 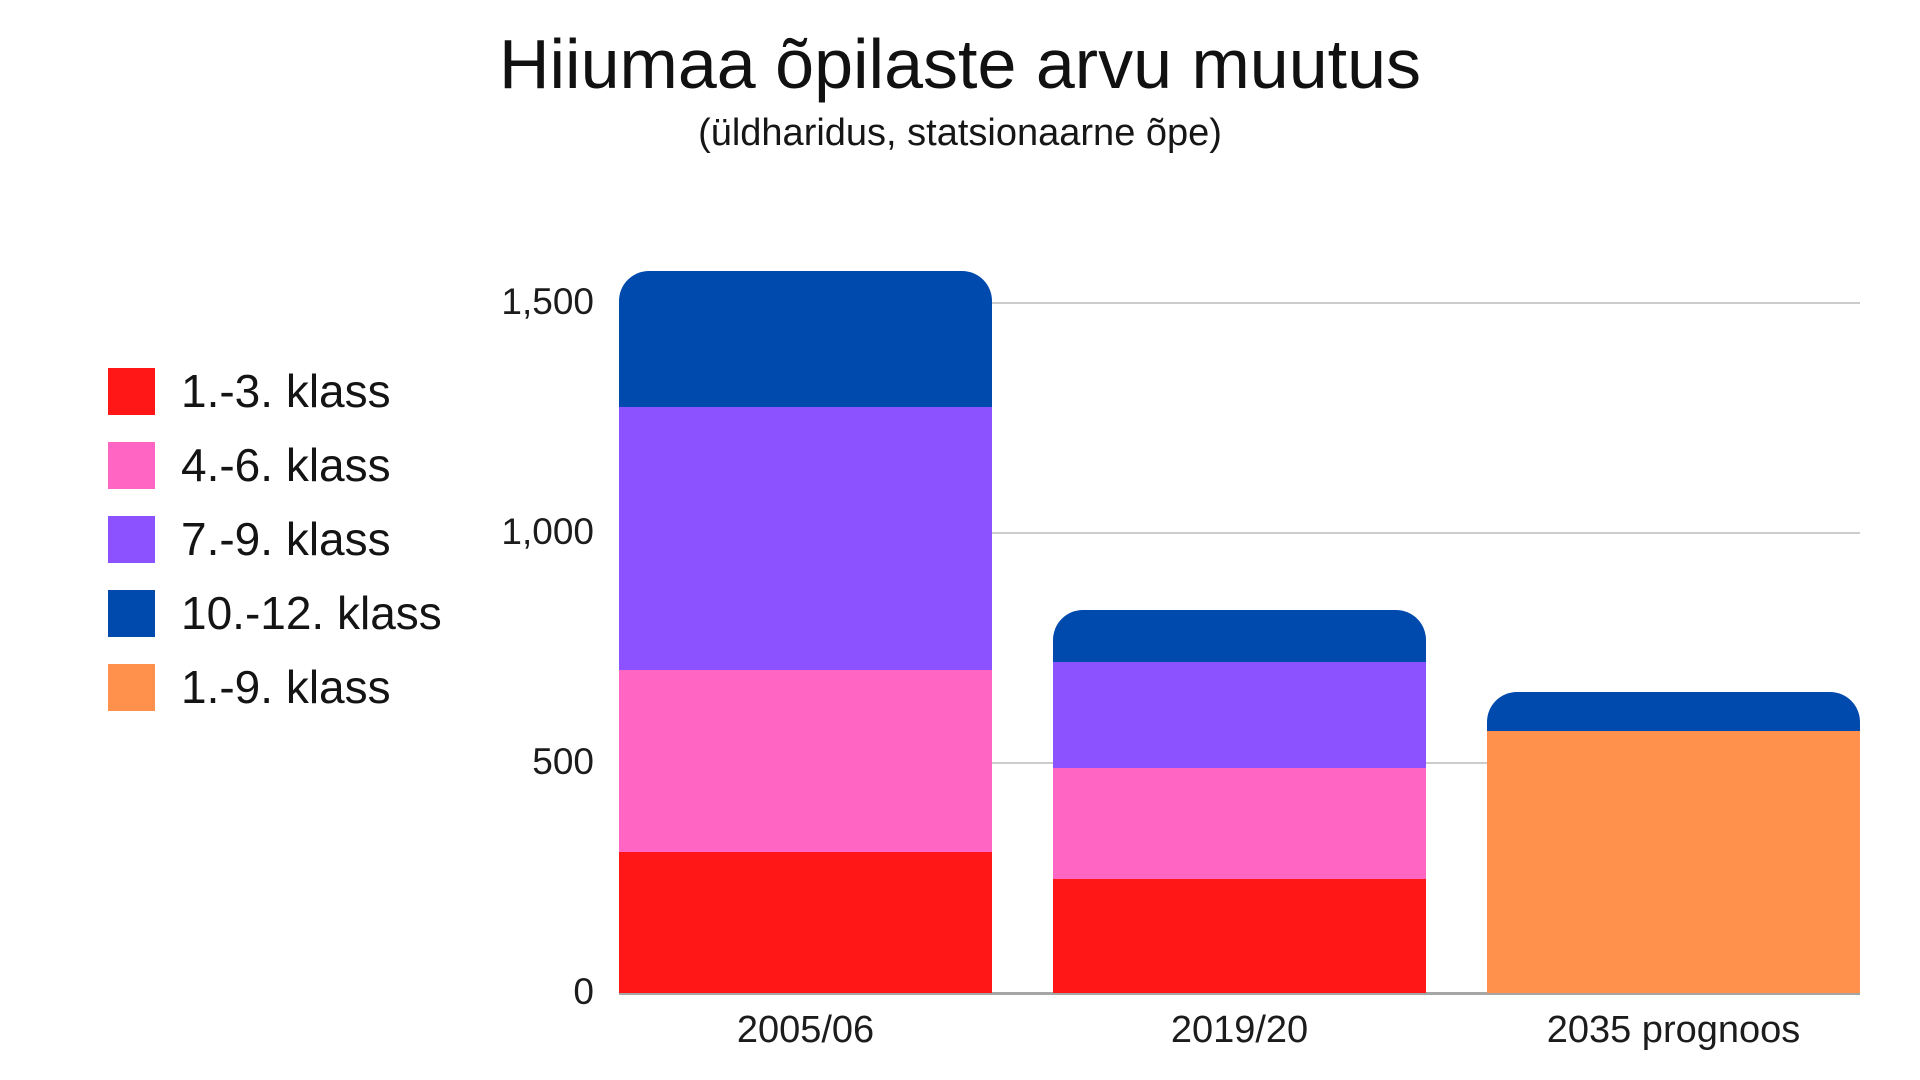 I want to click on legend-item: 7.-9. klass, so click(x=275, y=539).